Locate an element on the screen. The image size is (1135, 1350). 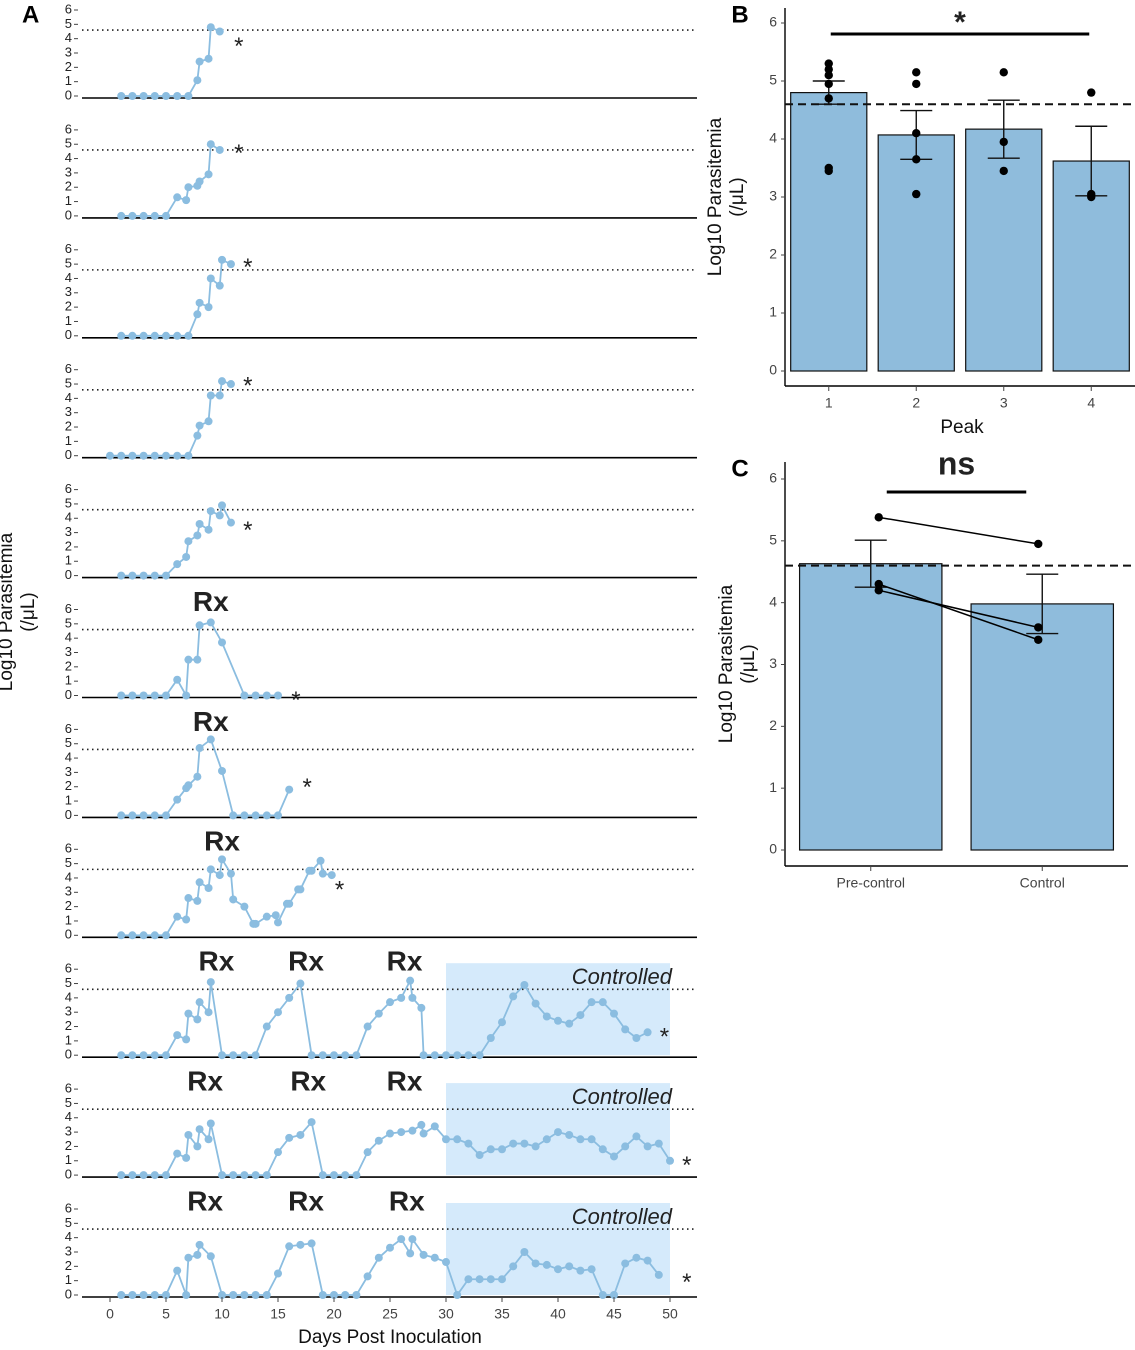
controlled-region is located at coordinates (558, 1009).